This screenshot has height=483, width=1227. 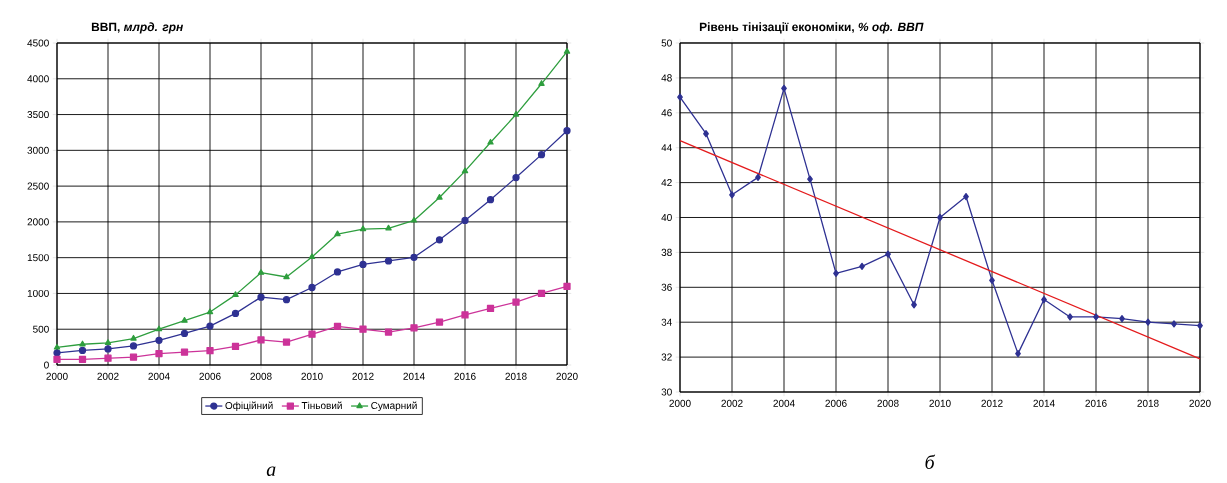 I want to click on chart-title: Рівень тінізації економіки, % оф. ВВП, so click(x=811, y=28).